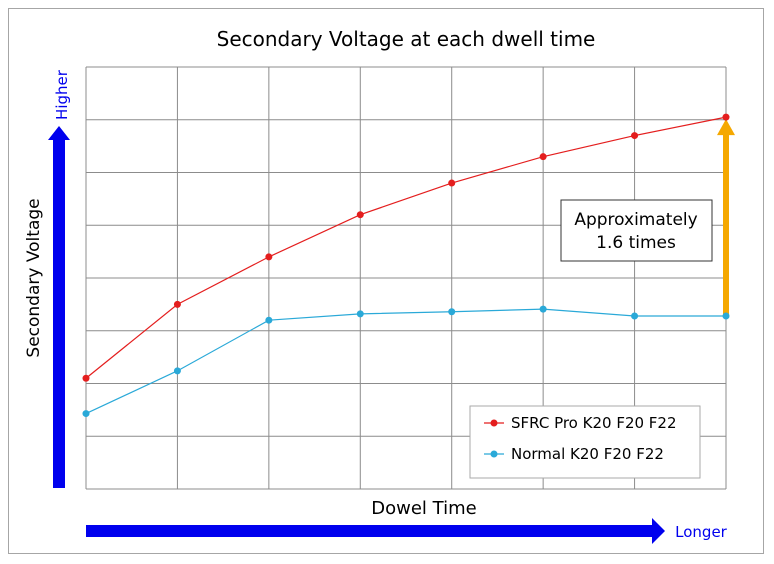 This screenshot has width=774, height=564. Describe the element at coordinates (726, 127) in the screenshot. I see `ratio-arrow-head` at that location.